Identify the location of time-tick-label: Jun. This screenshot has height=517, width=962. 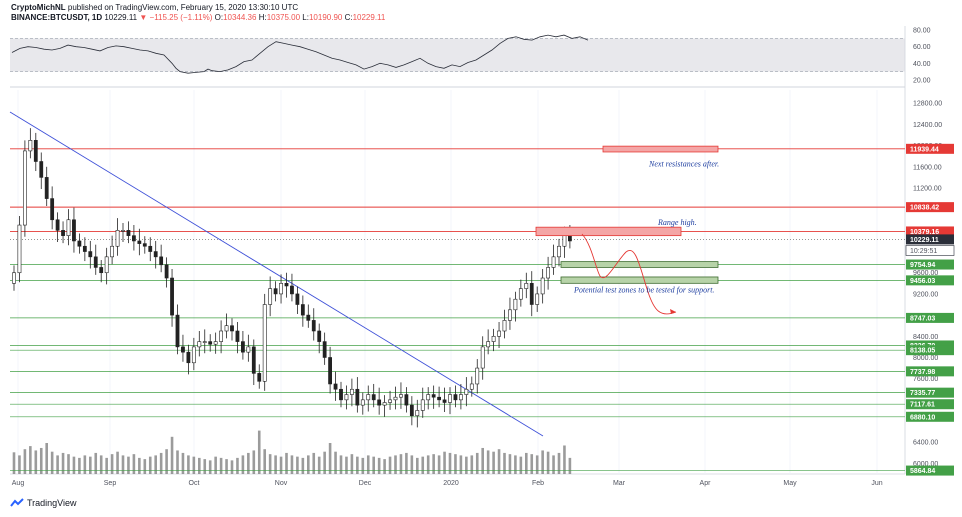
(876, 483).